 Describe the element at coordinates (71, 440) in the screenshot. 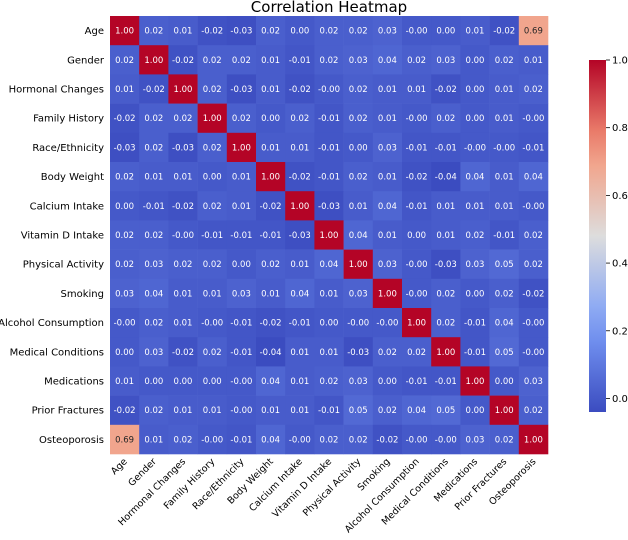

I see `y-tick-label: Osteoporosis` at that location.